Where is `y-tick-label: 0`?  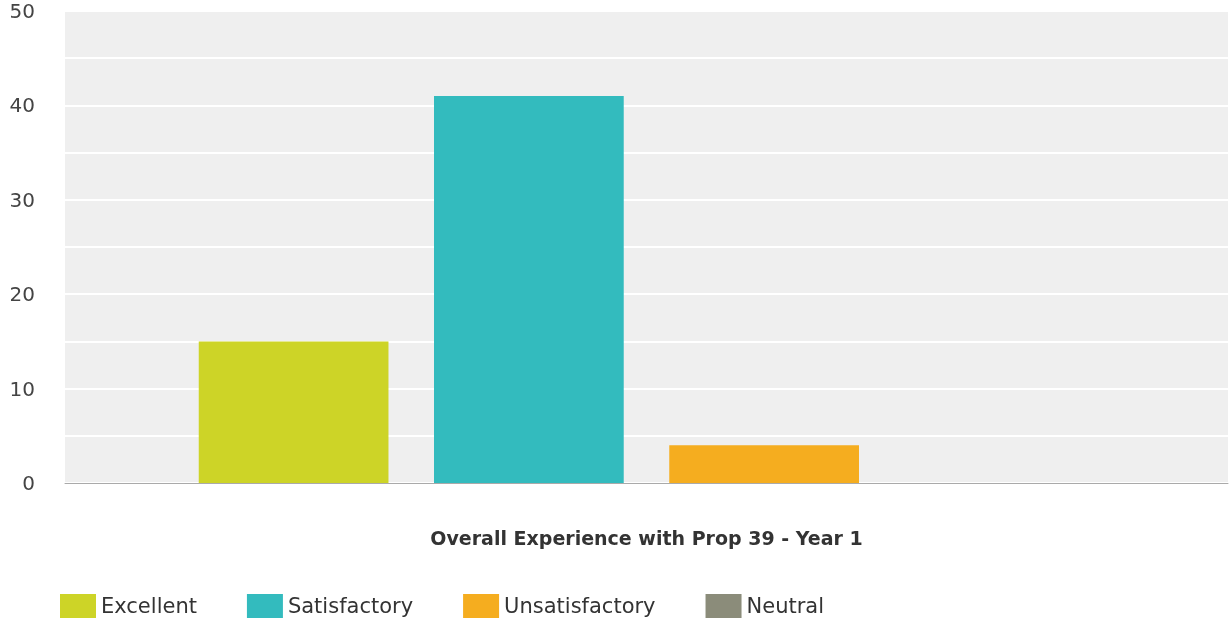
y-tick-label: 0 is located at coordinates (28, 483).